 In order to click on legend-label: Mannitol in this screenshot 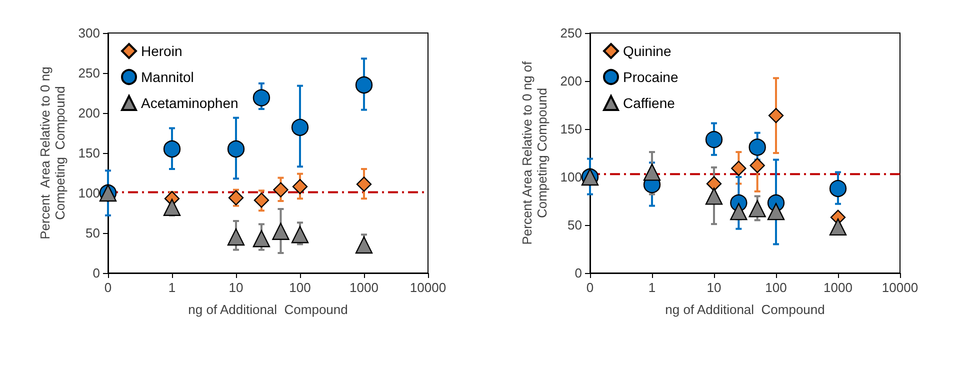, I will do `click(167, 77)`.